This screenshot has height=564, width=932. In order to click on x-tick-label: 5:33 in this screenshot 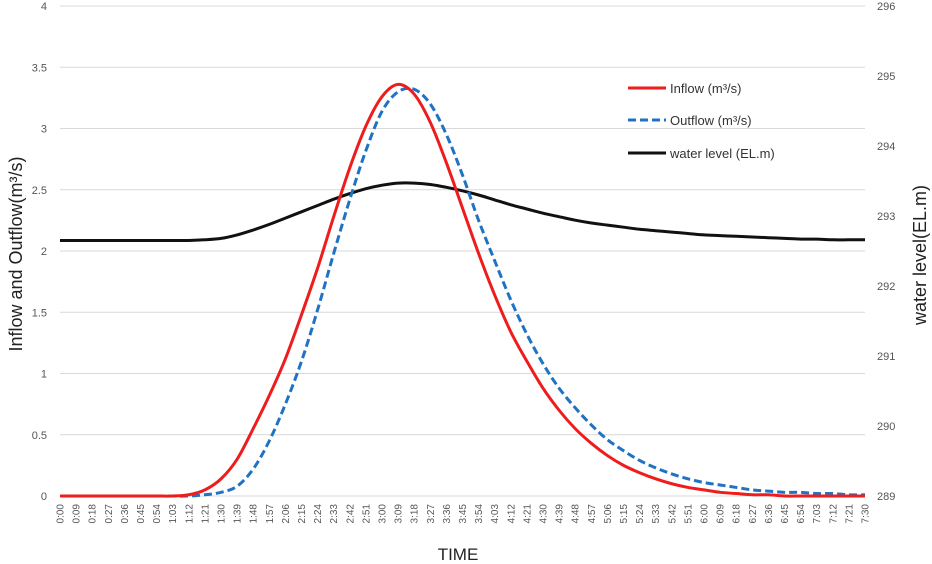, I will do `click(656, 514)`.